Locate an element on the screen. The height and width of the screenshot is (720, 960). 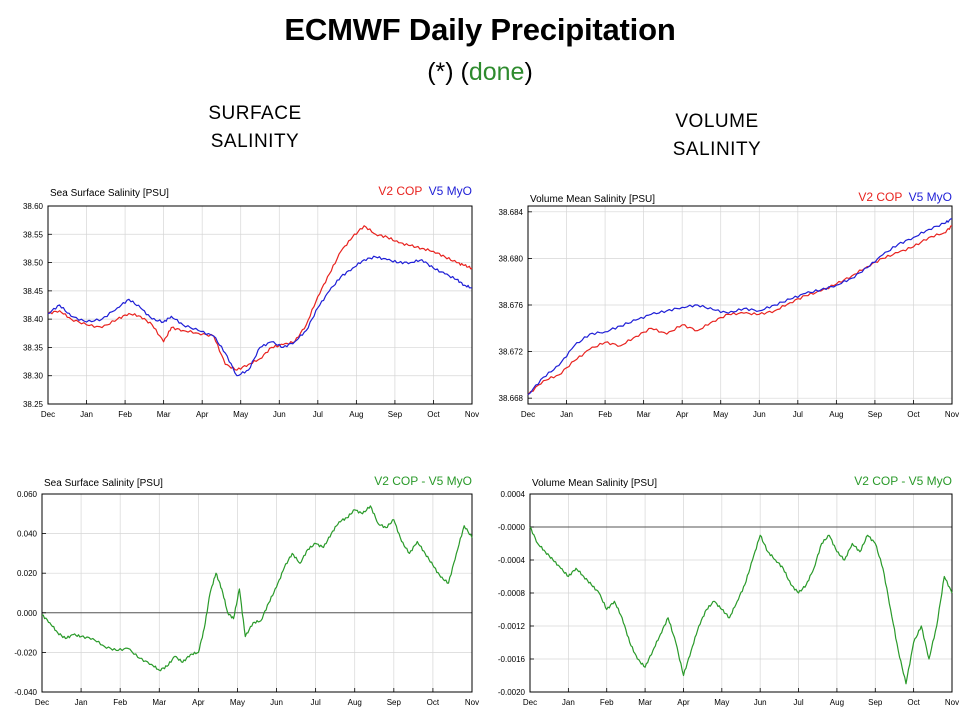
y-tick-label: -0.040 is located at coordinates (25, 692).